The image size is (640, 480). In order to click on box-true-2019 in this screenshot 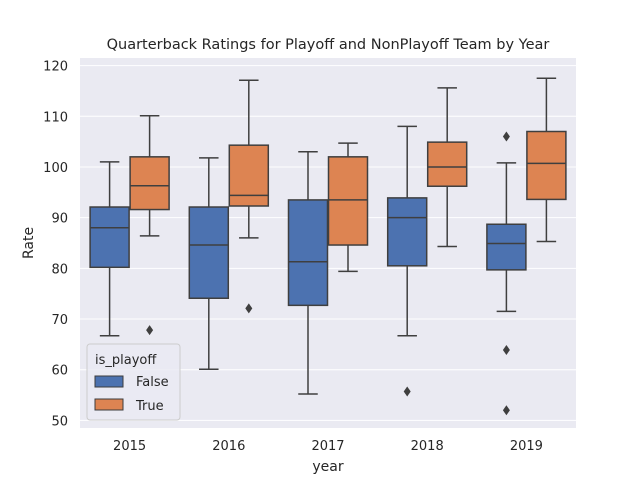, I will do `click(546, 160)`.